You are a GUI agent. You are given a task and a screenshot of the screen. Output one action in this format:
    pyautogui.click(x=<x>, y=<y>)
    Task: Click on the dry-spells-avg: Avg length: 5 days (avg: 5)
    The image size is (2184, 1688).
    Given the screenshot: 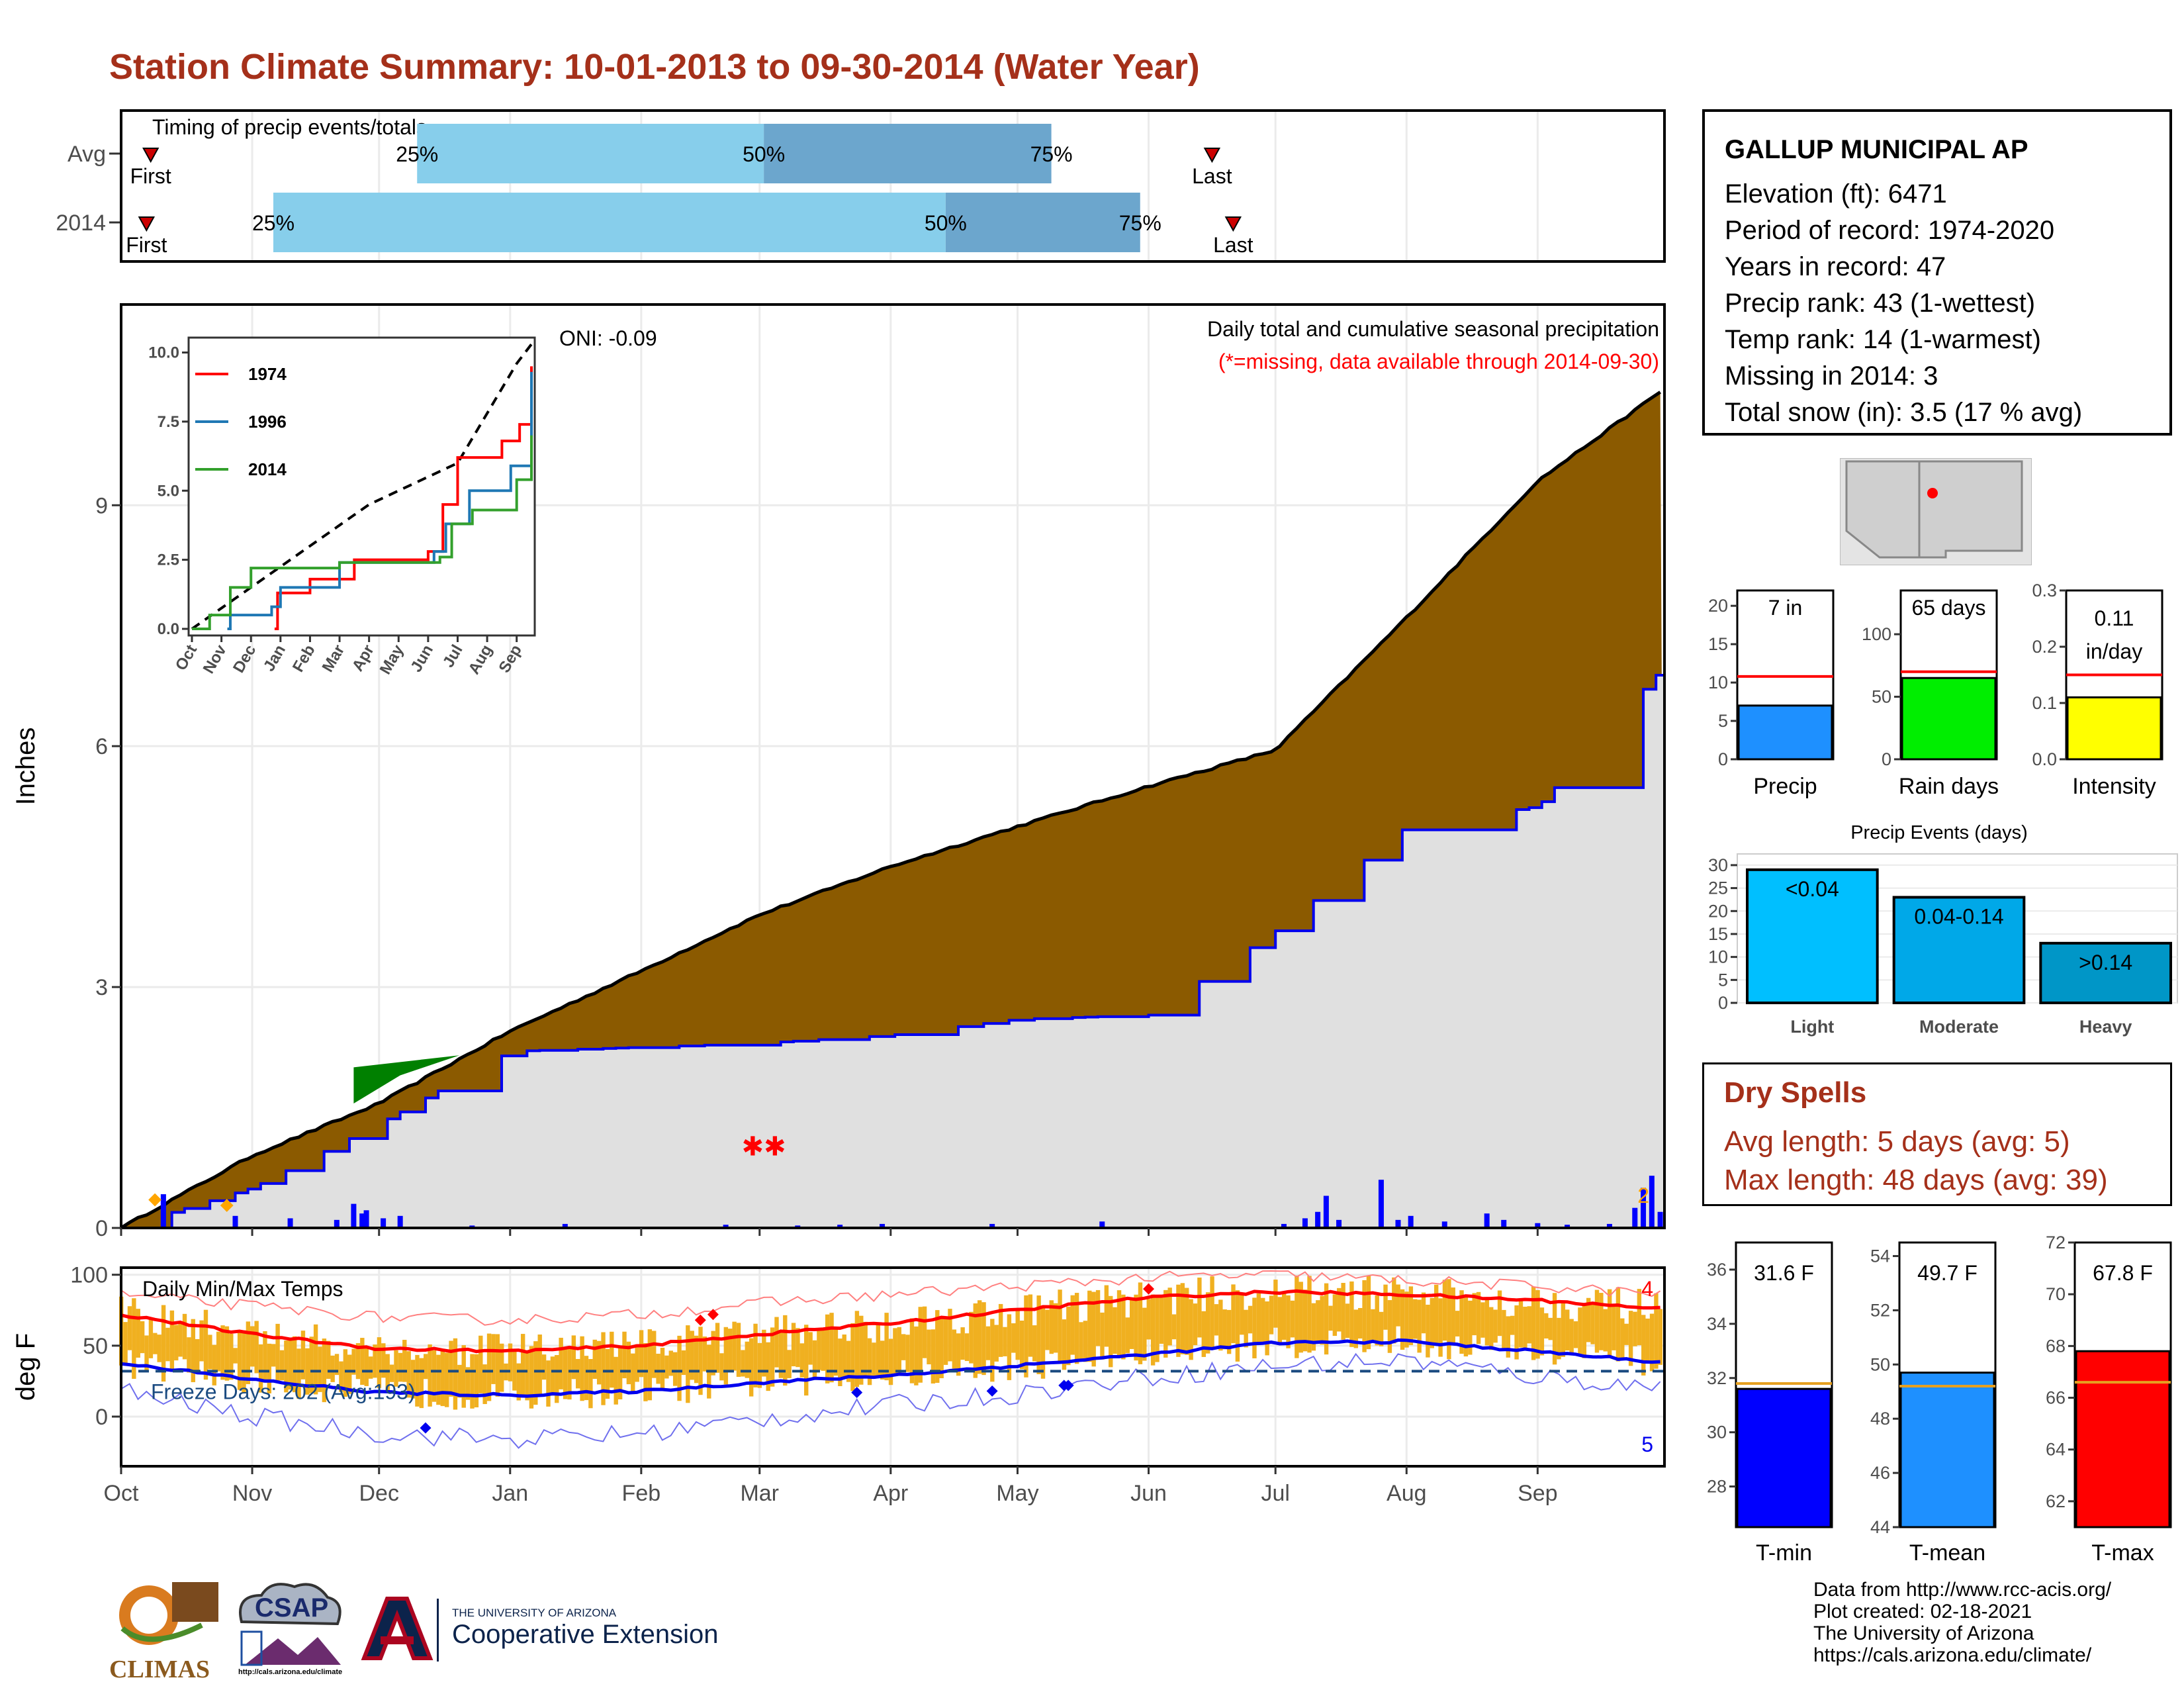 What is the action you would take?
    pyautogui.click(x=1897, y=1141)
    